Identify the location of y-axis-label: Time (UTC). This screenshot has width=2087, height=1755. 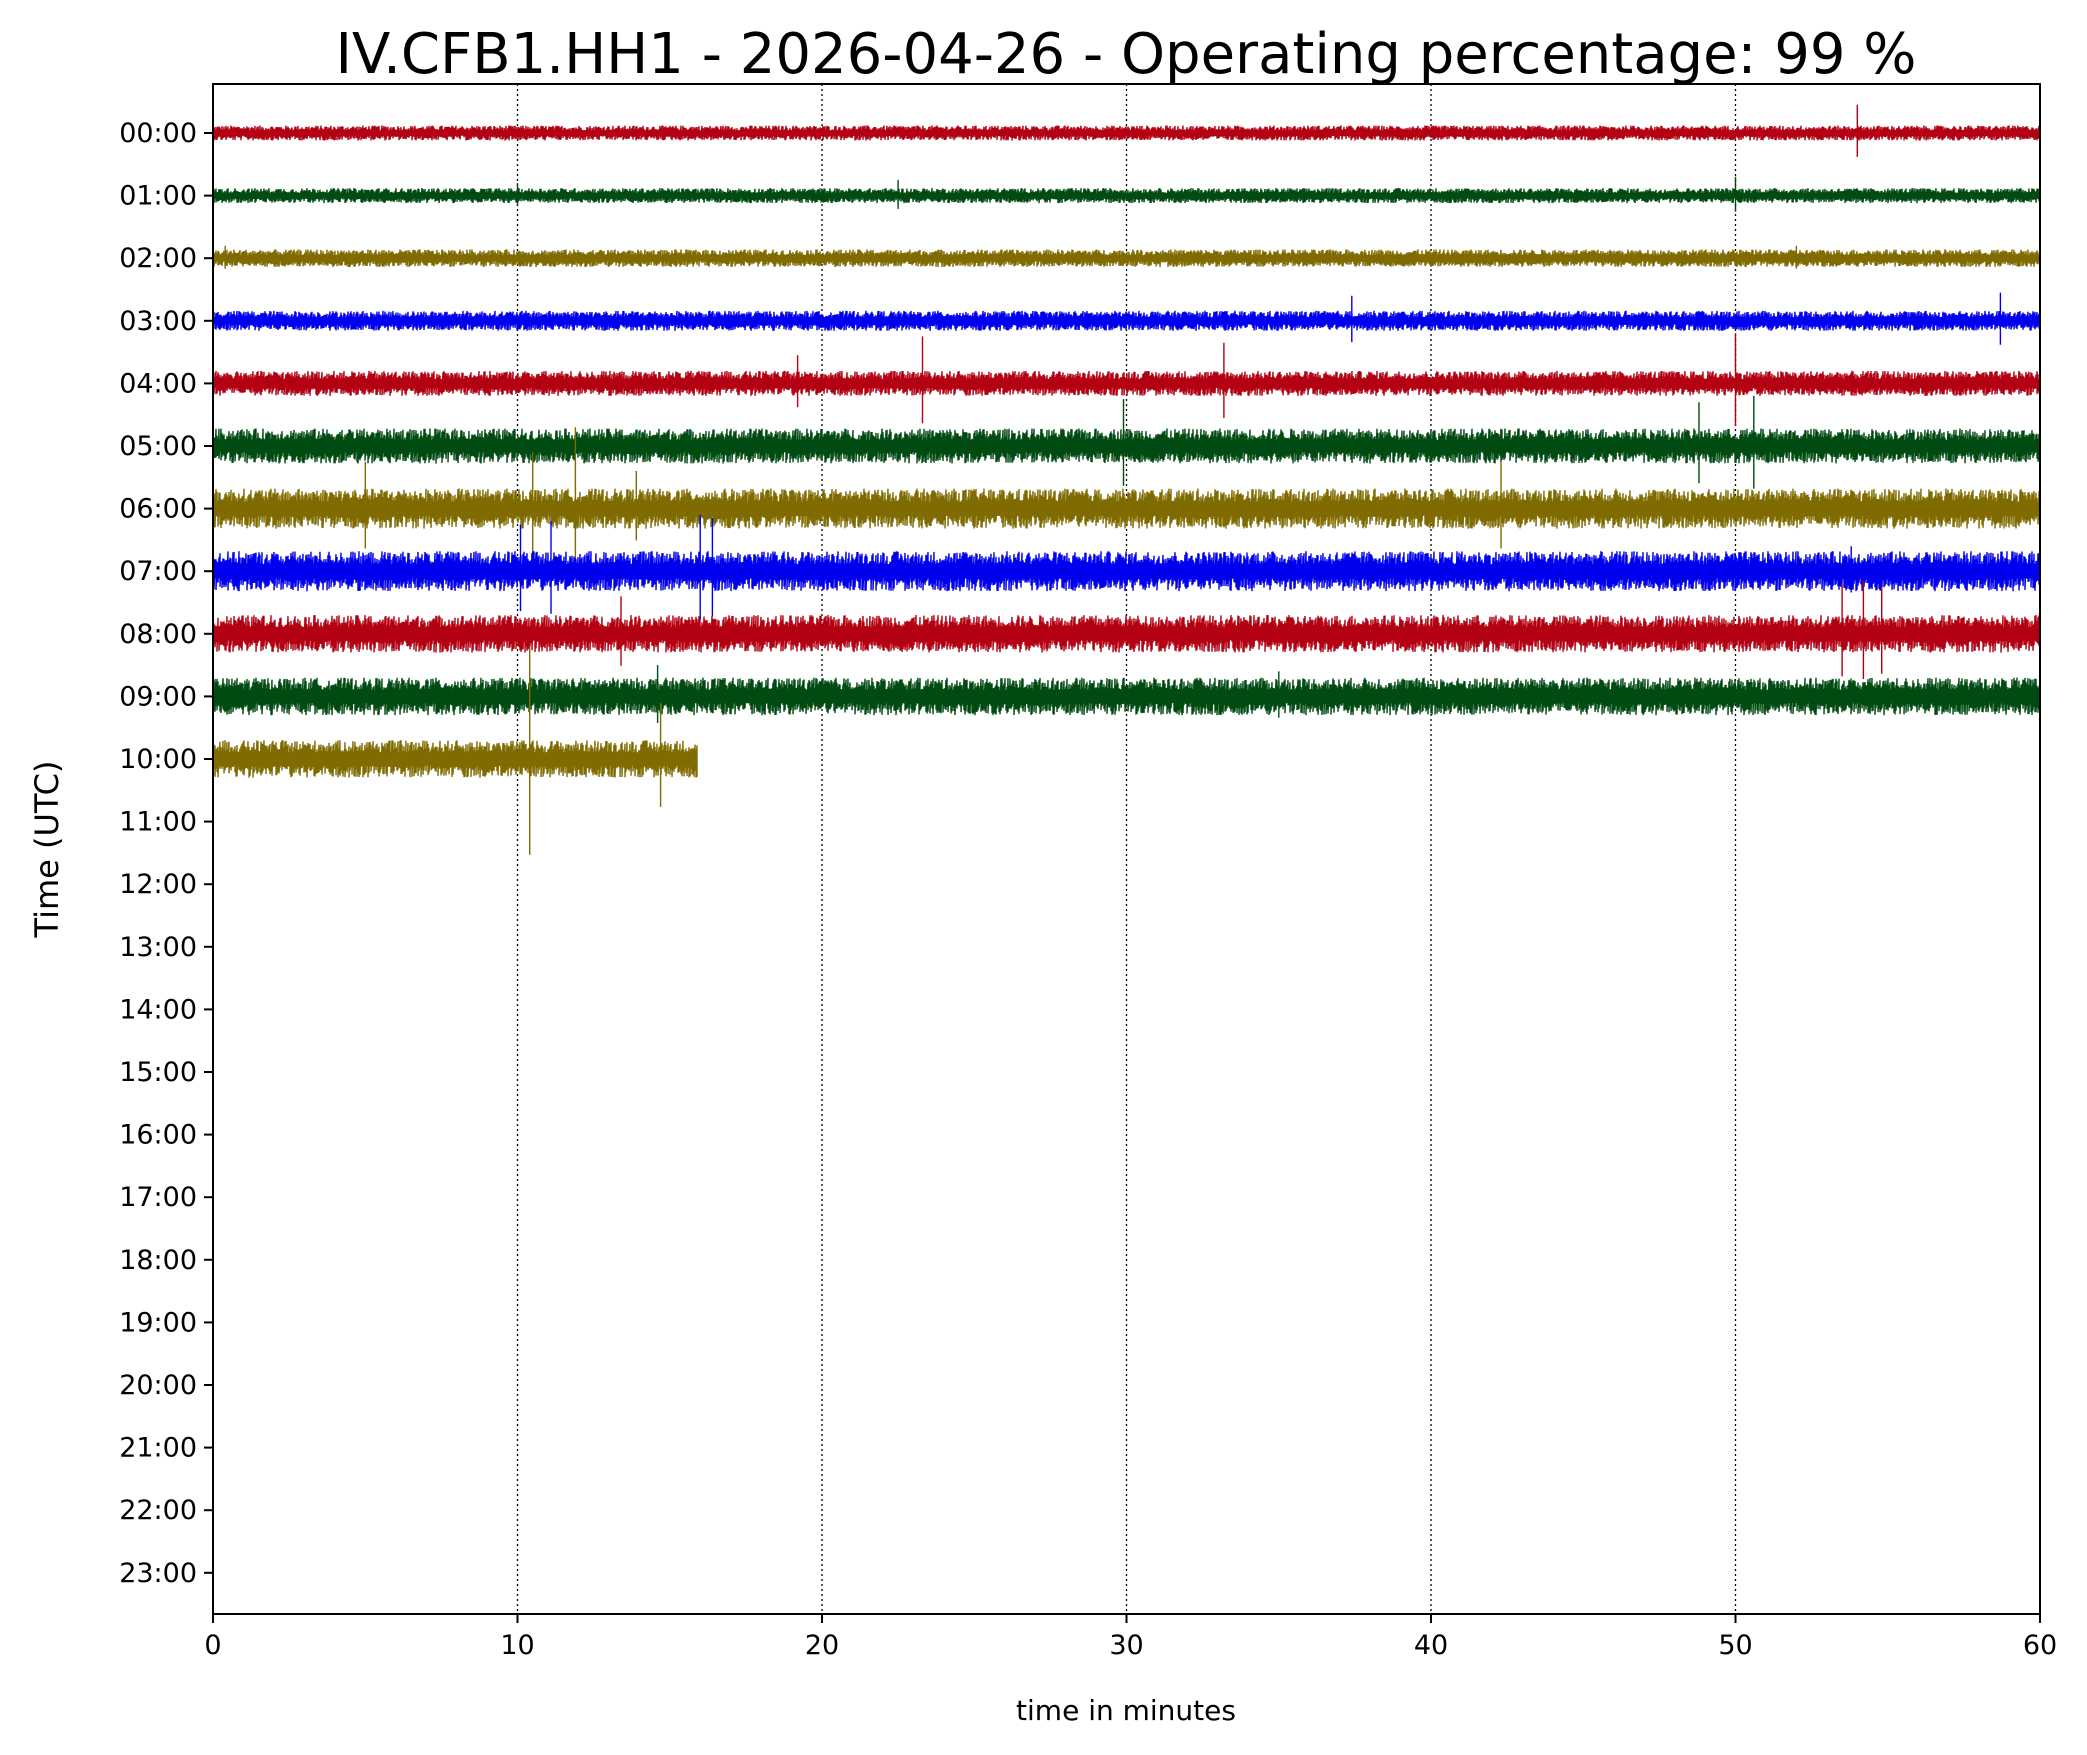
(47, 850).